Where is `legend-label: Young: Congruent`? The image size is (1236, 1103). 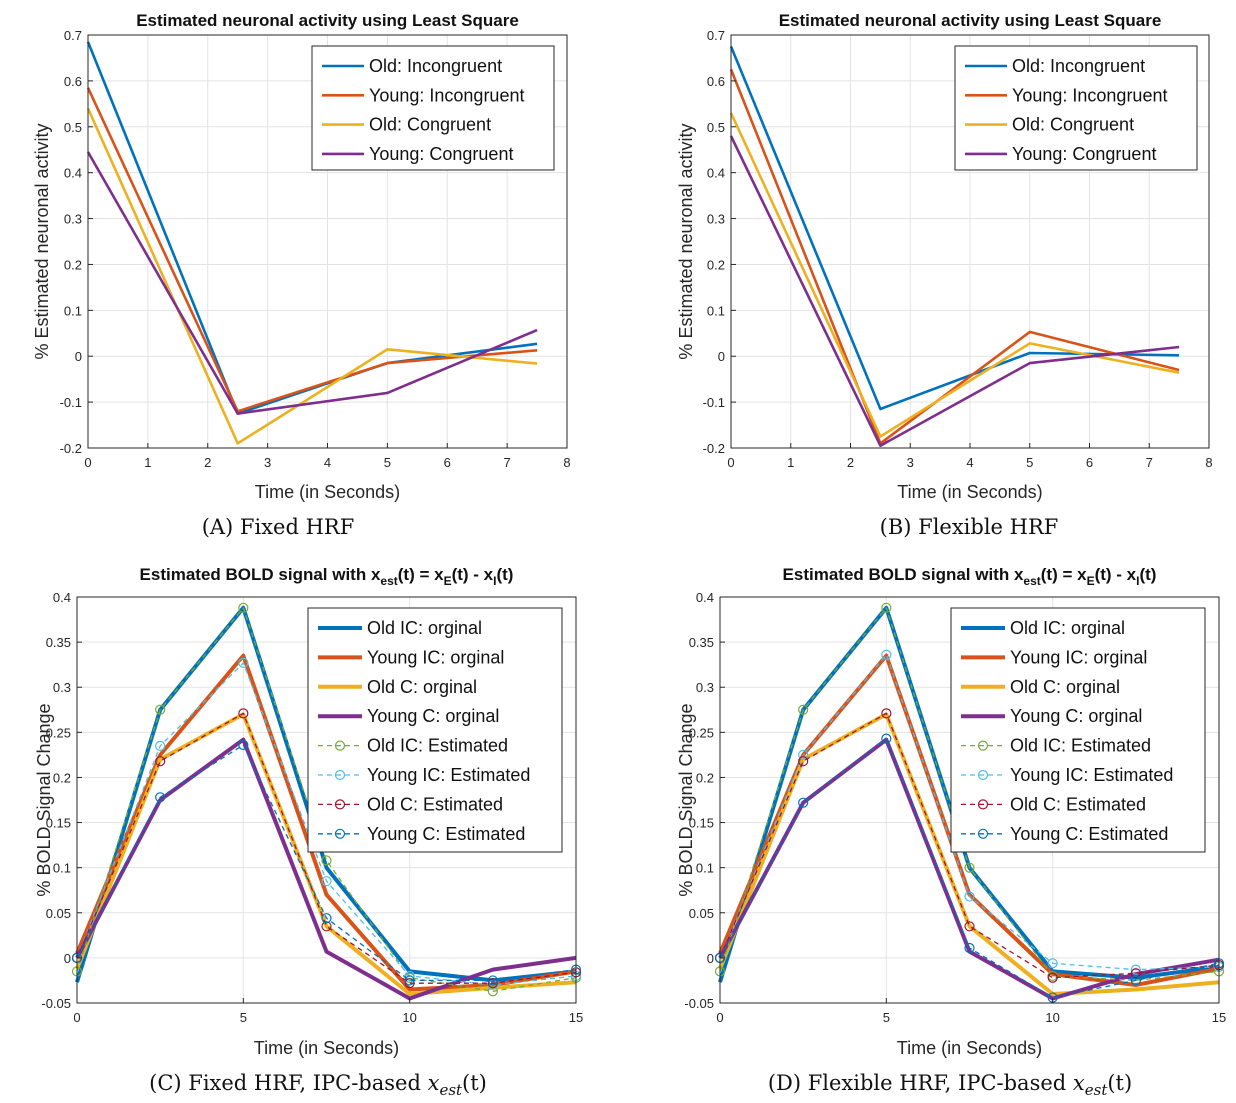 legend-label: Young: Congruent is located at coordinates (1084, 154).